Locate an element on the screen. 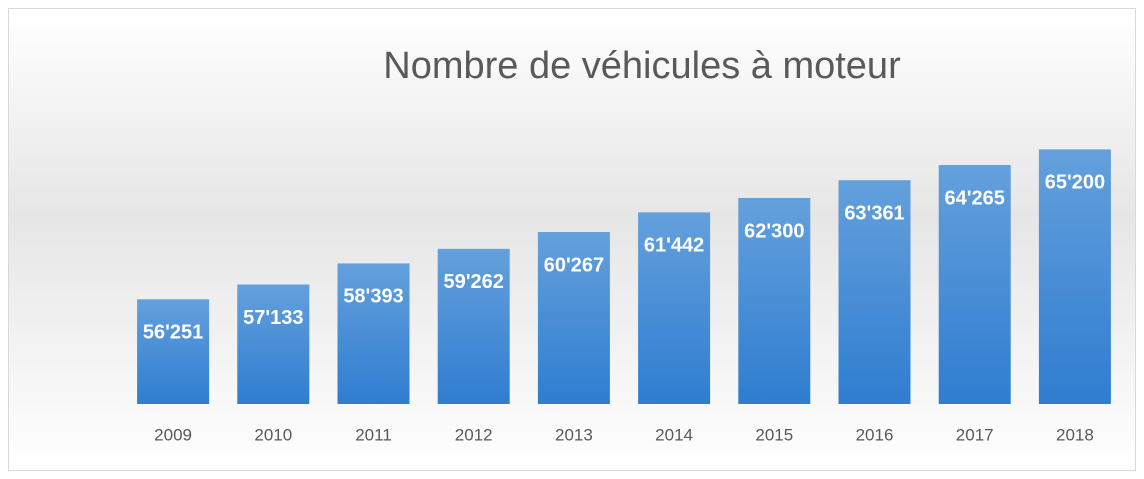 The image size is (1144, 479). x-tick-label: 2017 is located at coordinates (975, 434).